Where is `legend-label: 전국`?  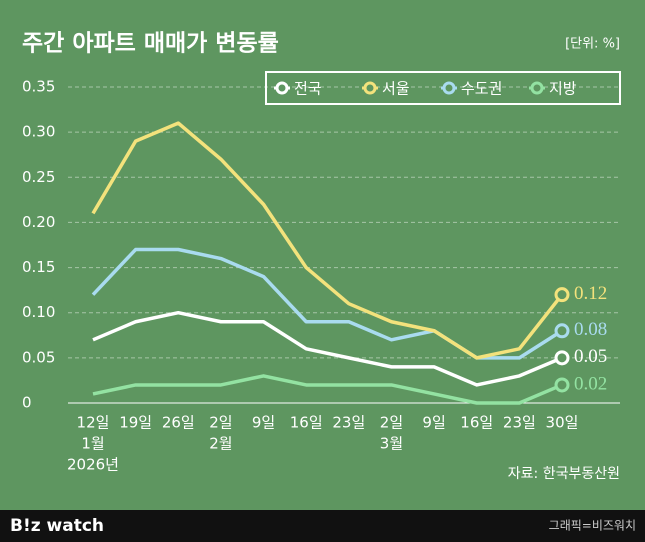 legend-label: 전국 is located at coordinates (308, 89).